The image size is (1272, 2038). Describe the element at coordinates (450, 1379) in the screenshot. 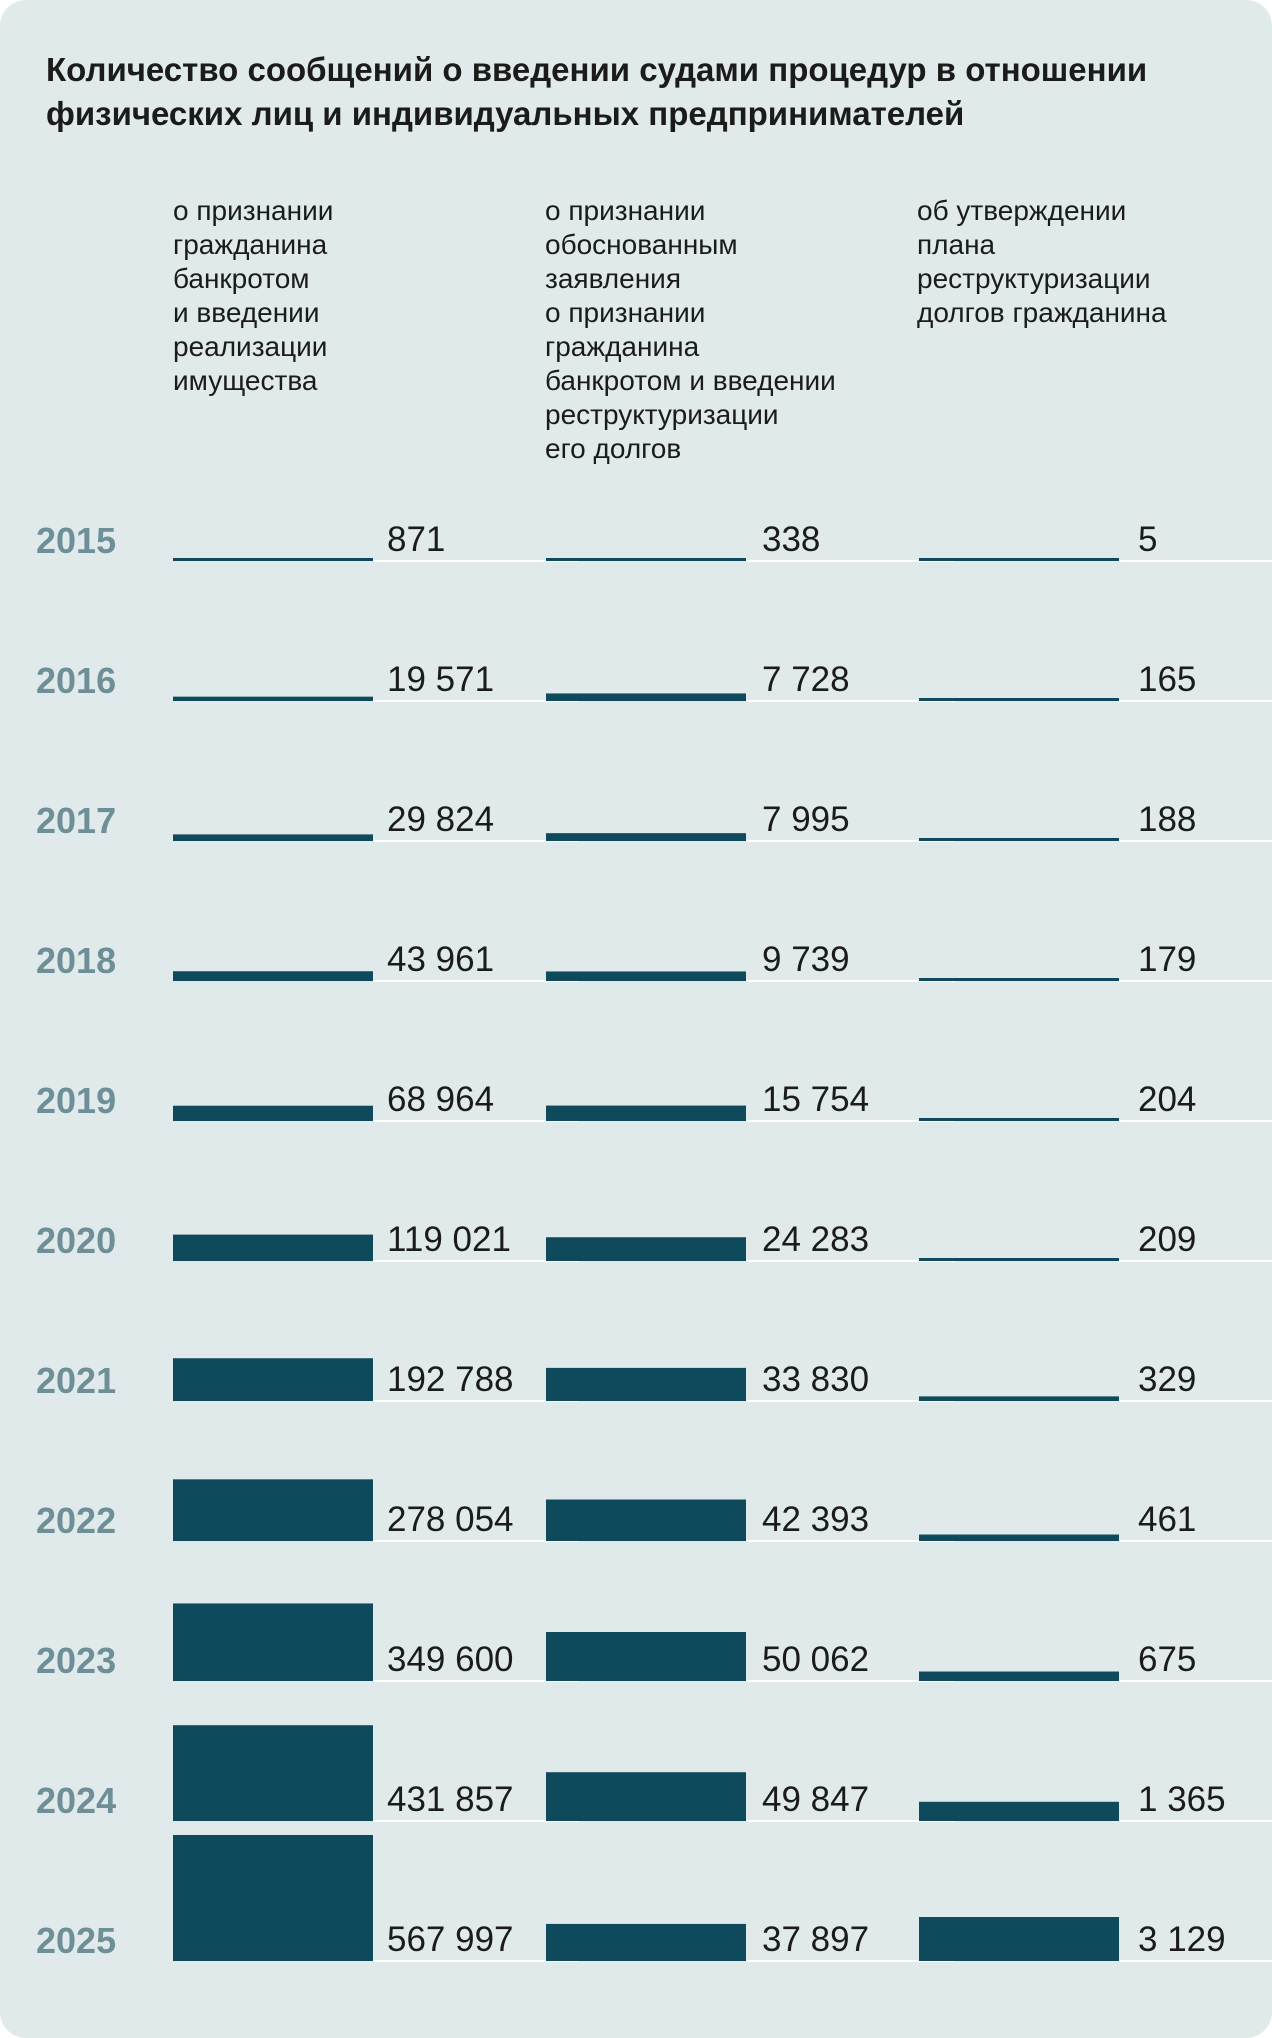

I see `value-label-s1-2021: 192 788` at that location.